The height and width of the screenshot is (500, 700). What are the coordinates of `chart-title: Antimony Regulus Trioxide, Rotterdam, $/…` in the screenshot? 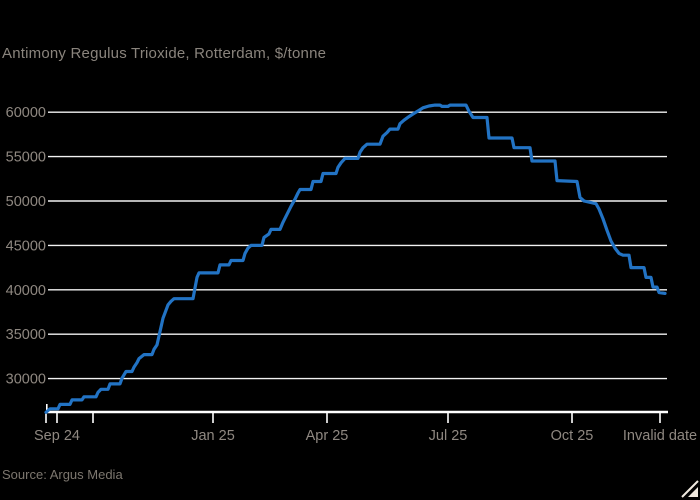 It's located at (164, 53).